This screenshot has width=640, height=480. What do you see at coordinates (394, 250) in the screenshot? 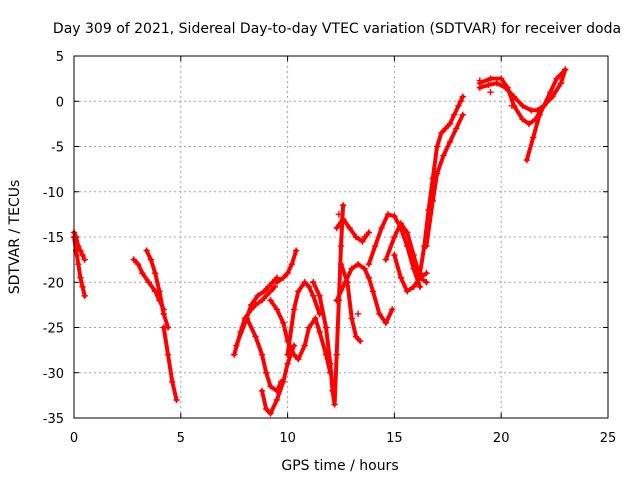
I see `series-s17` at bounding box center [394, 250].